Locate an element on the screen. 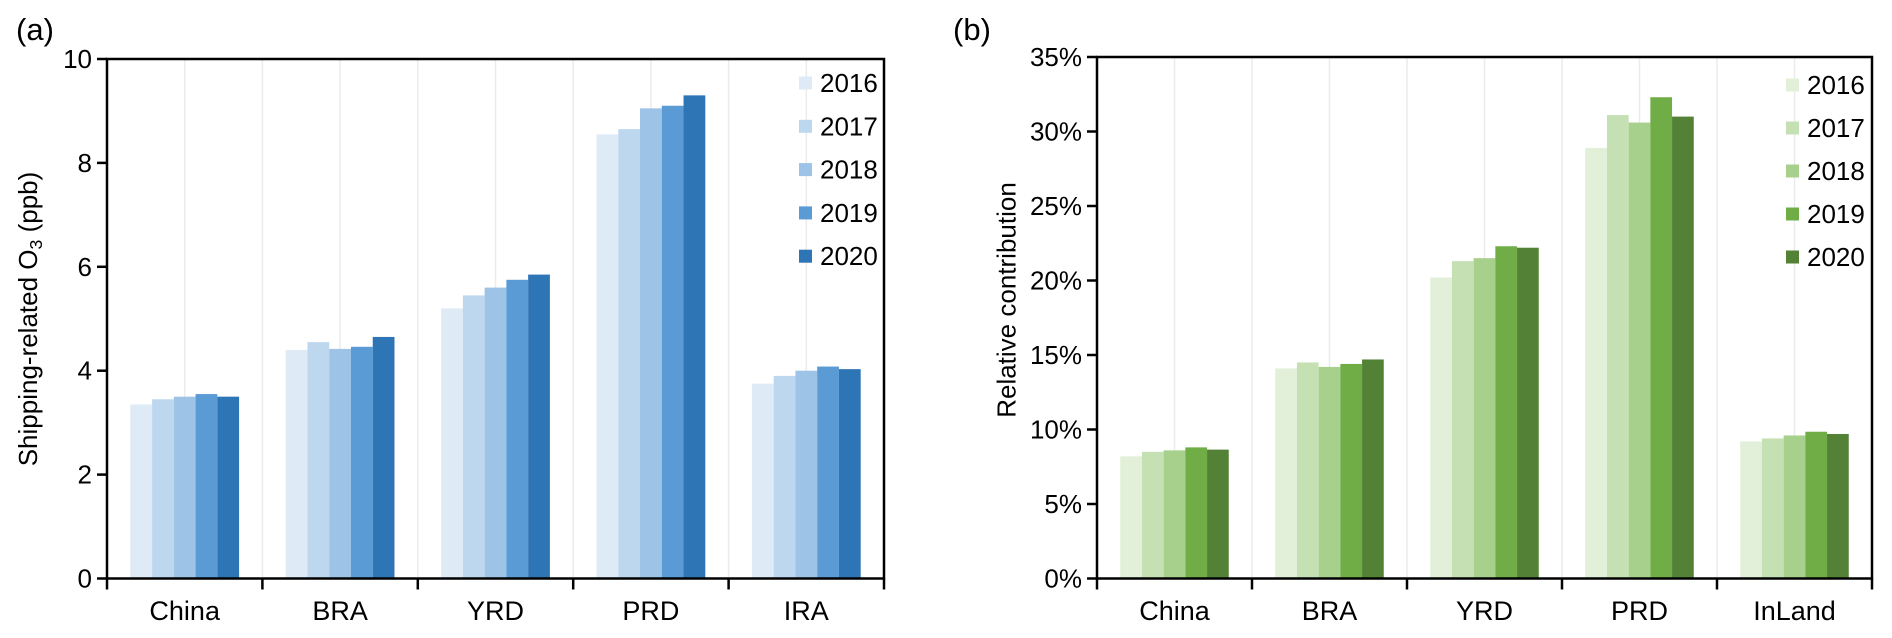 The image size is (1892, 638). bar-InLand-2020 is located at coordinates (1838, 506).